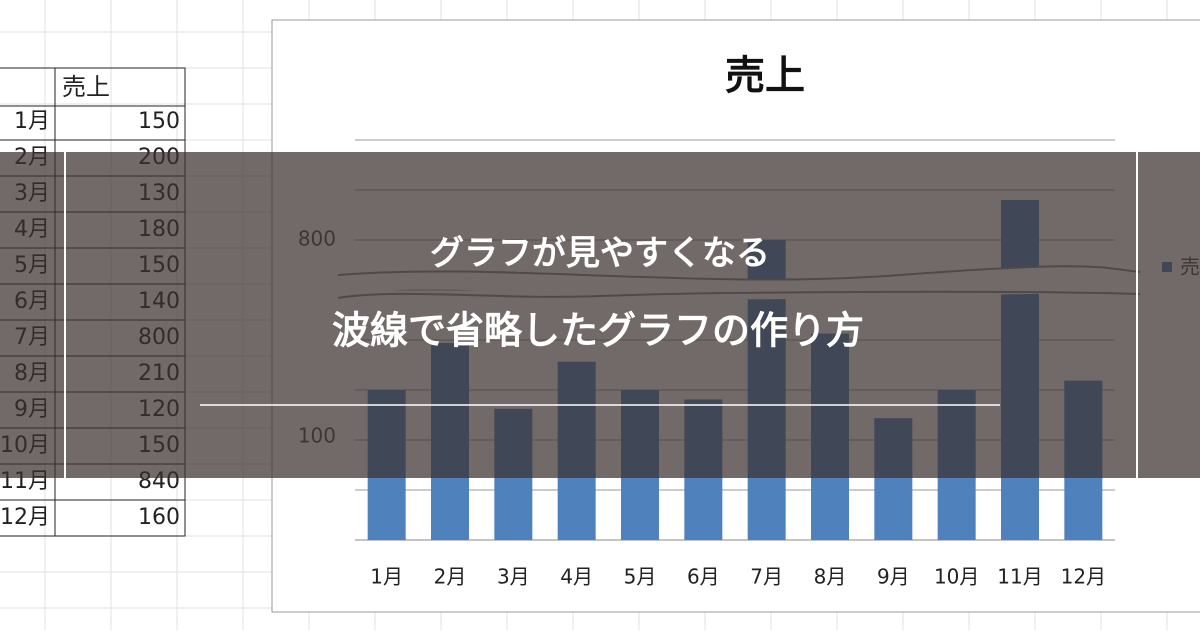 The height and width of the screenshot is (634, 1200). What do you see at coordinates (830, 577) in the screenshot?
I see `x-tick-label: 8月` at bounding box center [830, 577].